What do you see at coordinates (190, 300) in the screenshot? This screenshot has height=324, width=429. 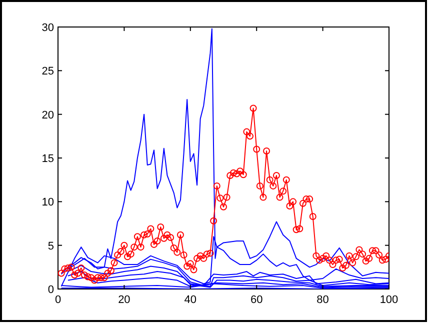 I see `x-tick-label: 40` at bounding box center [190, 300].